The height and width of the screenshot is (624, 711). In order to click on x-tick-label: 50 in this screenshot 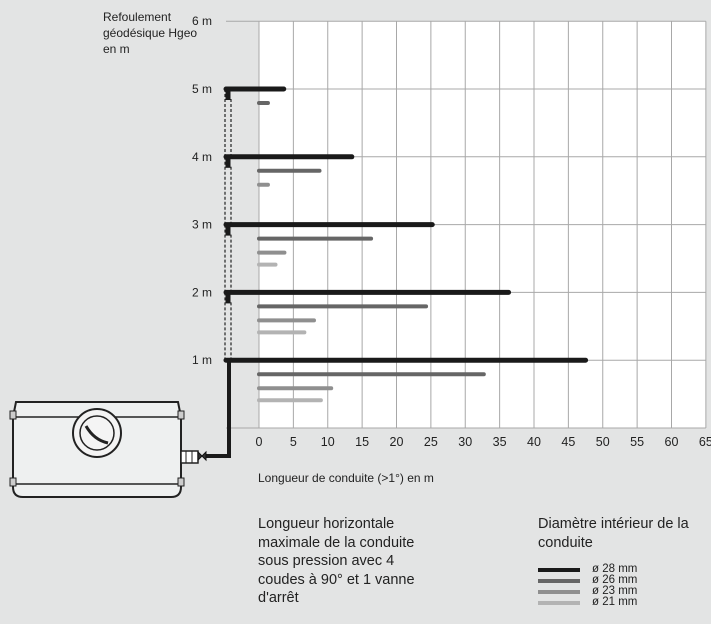, I will do `click(603, 442)`.